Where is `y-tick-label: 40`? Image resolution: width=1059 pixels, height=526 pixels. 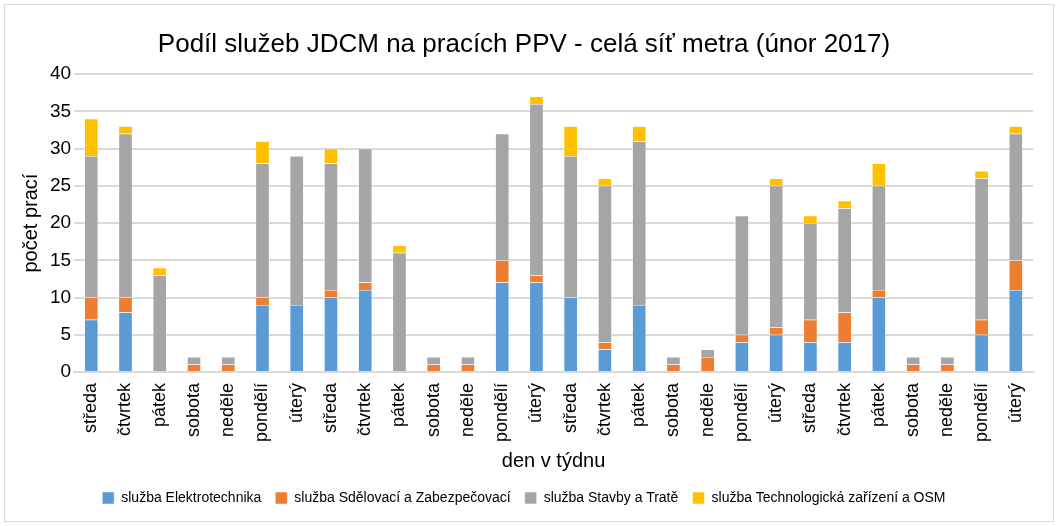
y-tick-label: 40 is located at coordinates (60, 73).